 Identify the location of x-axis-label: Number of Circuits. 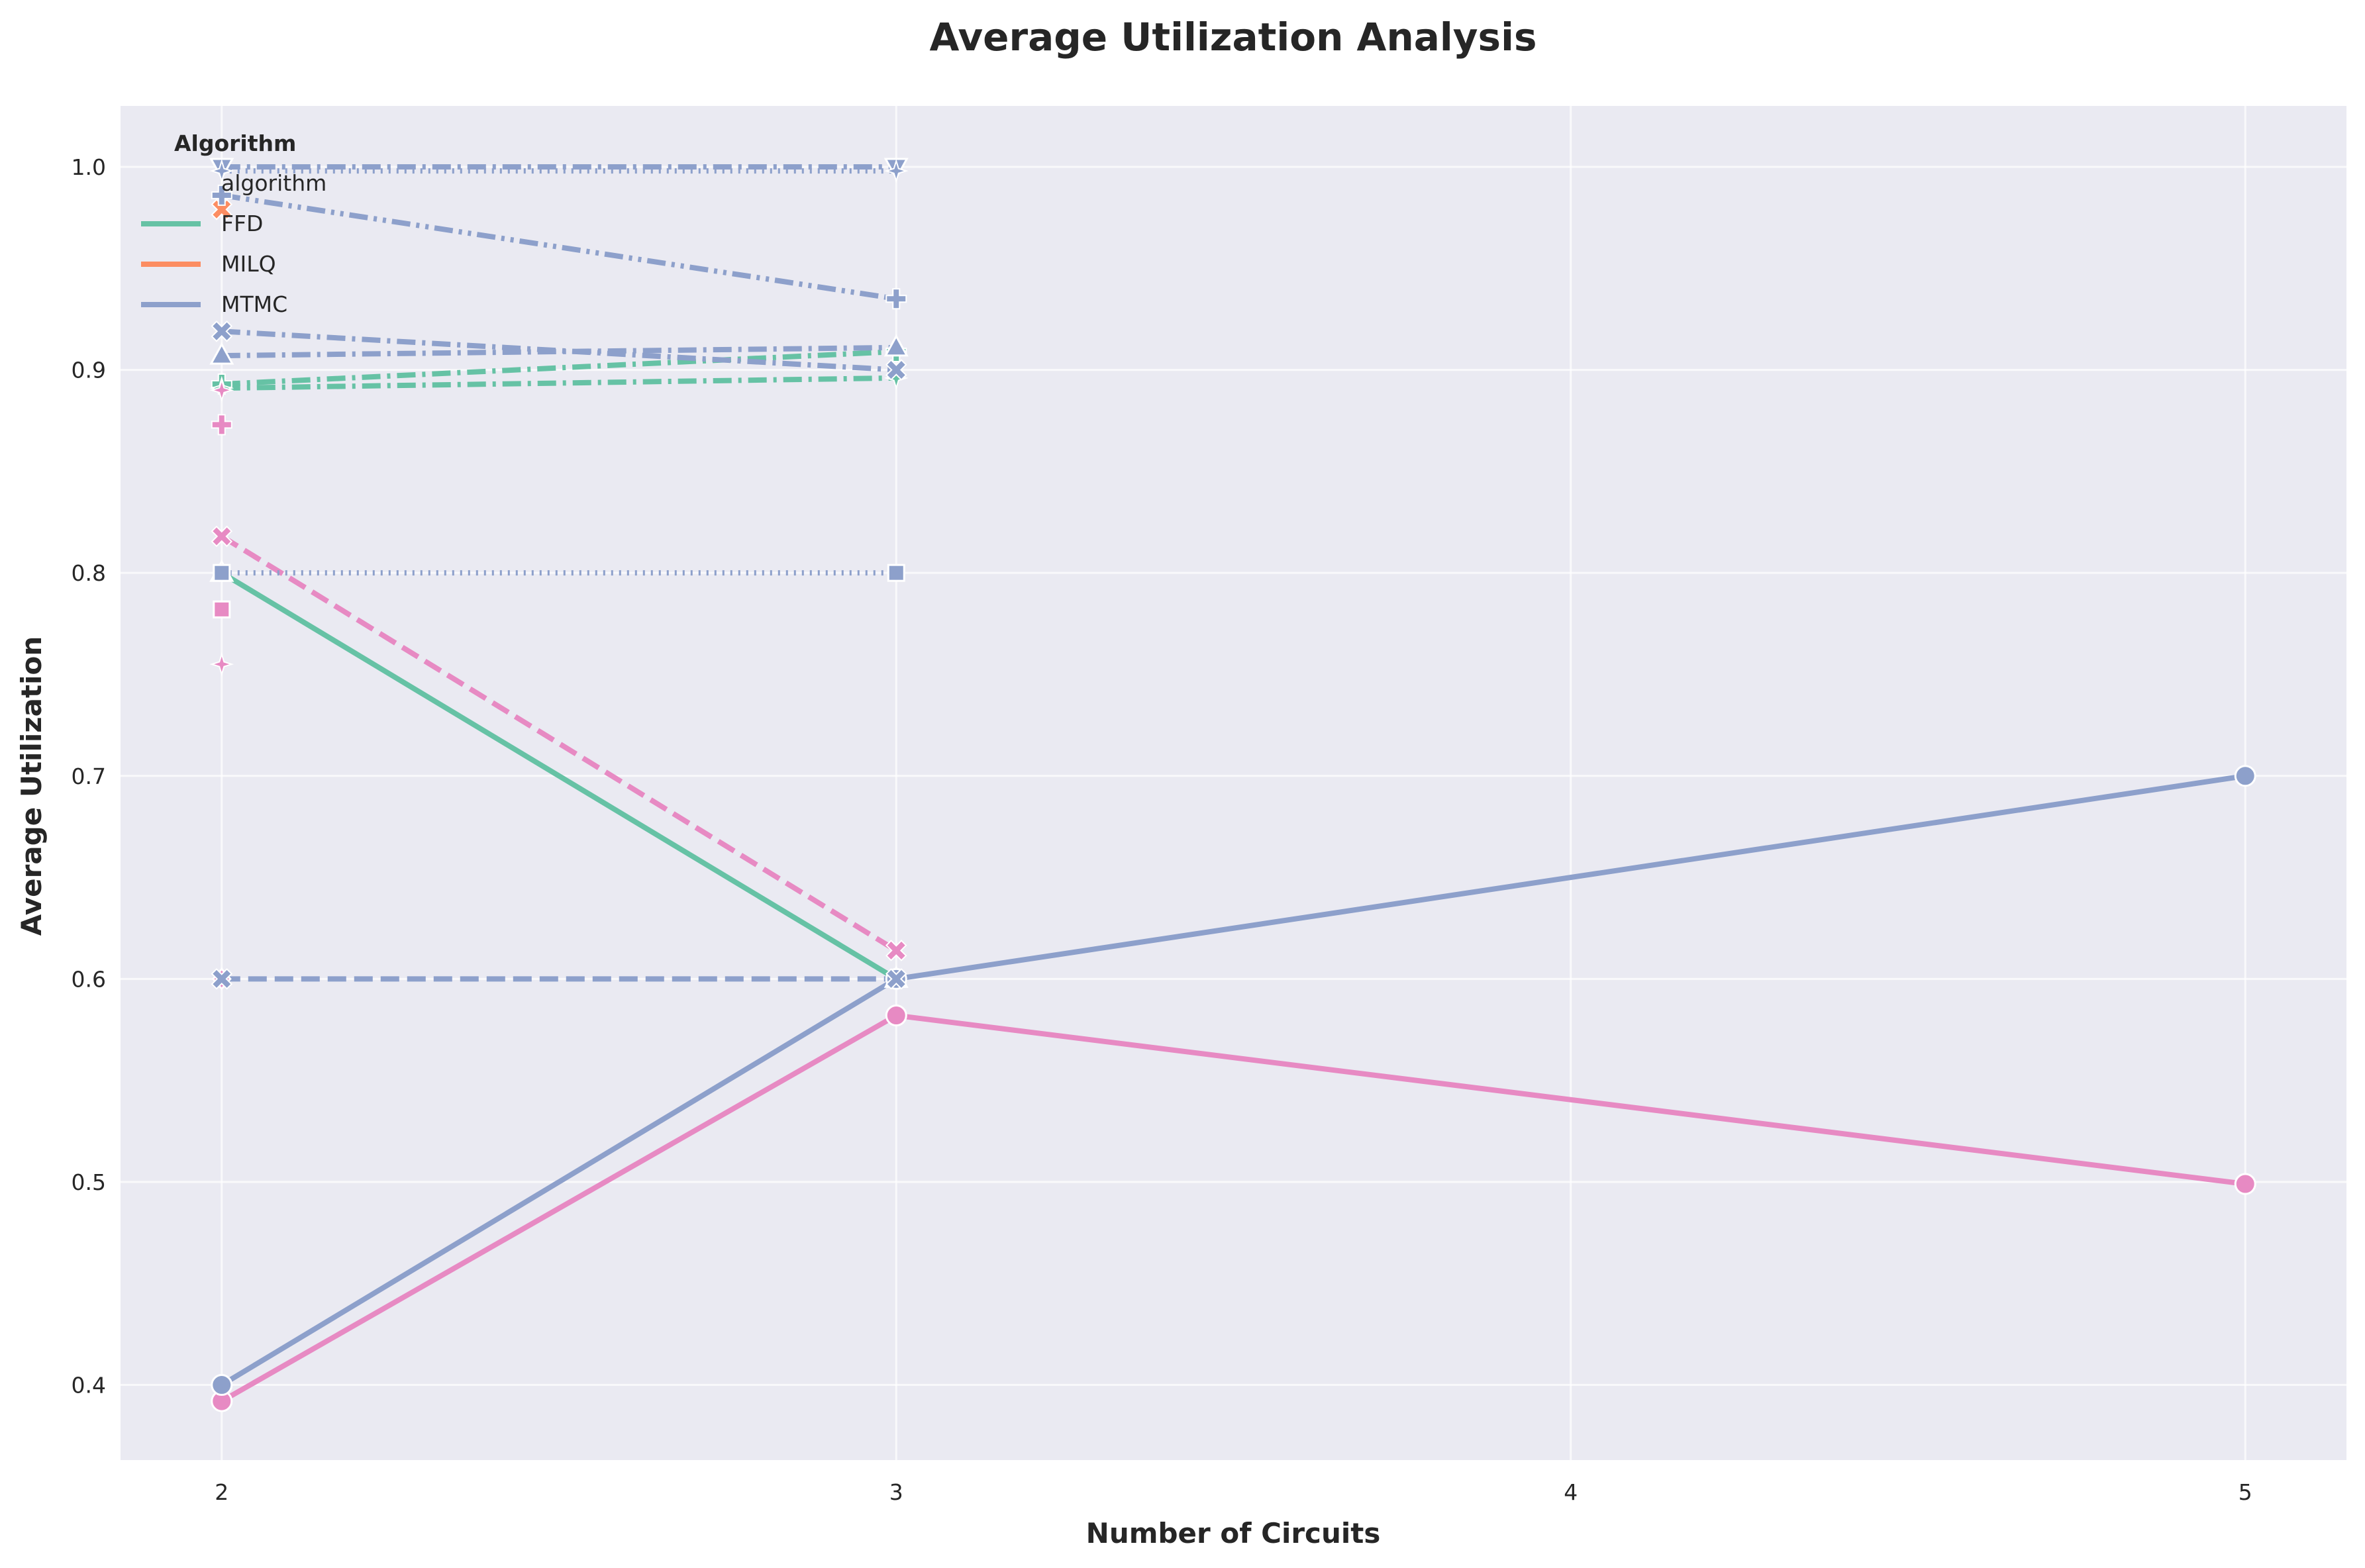
(1233, 1533).